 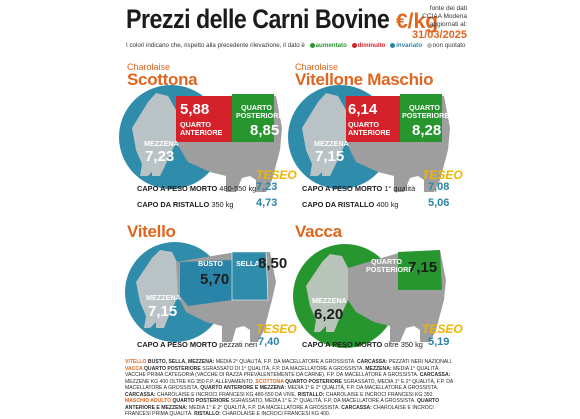 I want to click on vitellone-row1: CAPO A PESO MORTO 1° qualità, so click(x=359, y=188).